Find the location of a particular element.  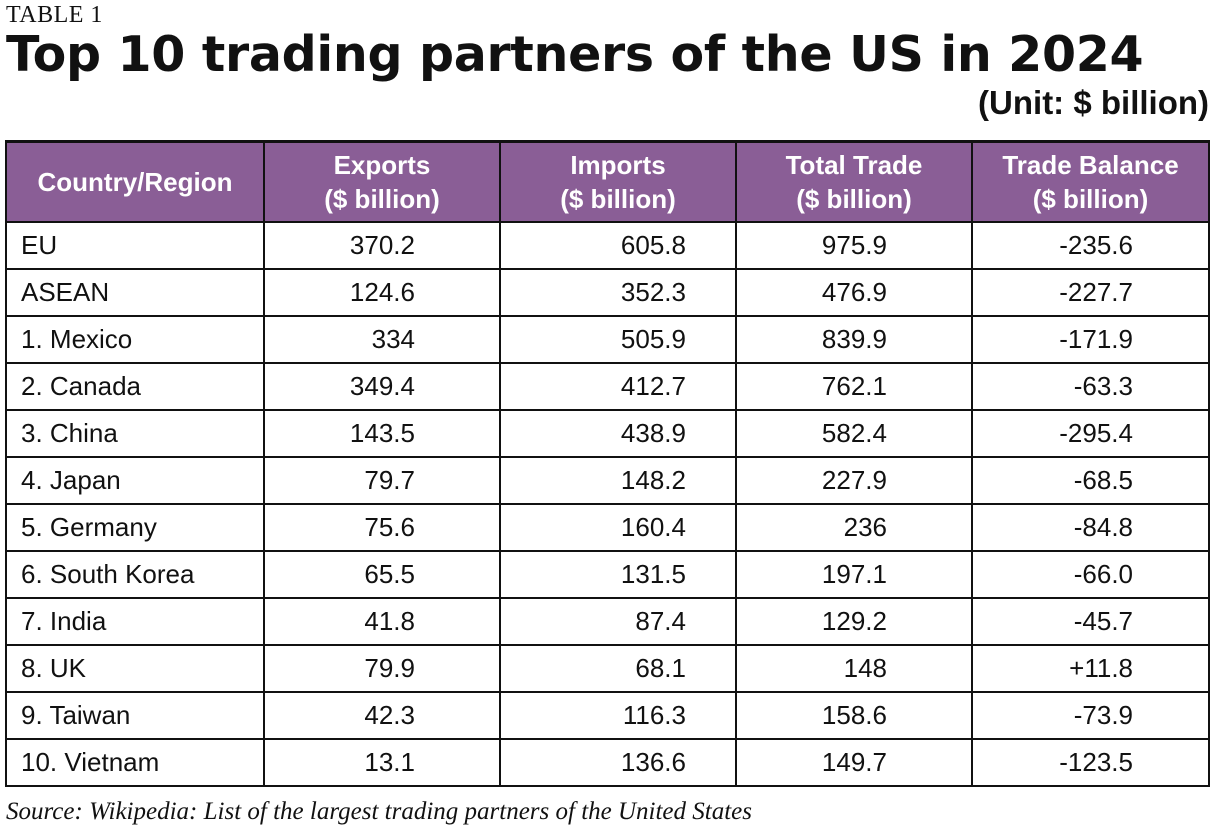

country-cell: 8. UK is located at coordinates (135, 668).